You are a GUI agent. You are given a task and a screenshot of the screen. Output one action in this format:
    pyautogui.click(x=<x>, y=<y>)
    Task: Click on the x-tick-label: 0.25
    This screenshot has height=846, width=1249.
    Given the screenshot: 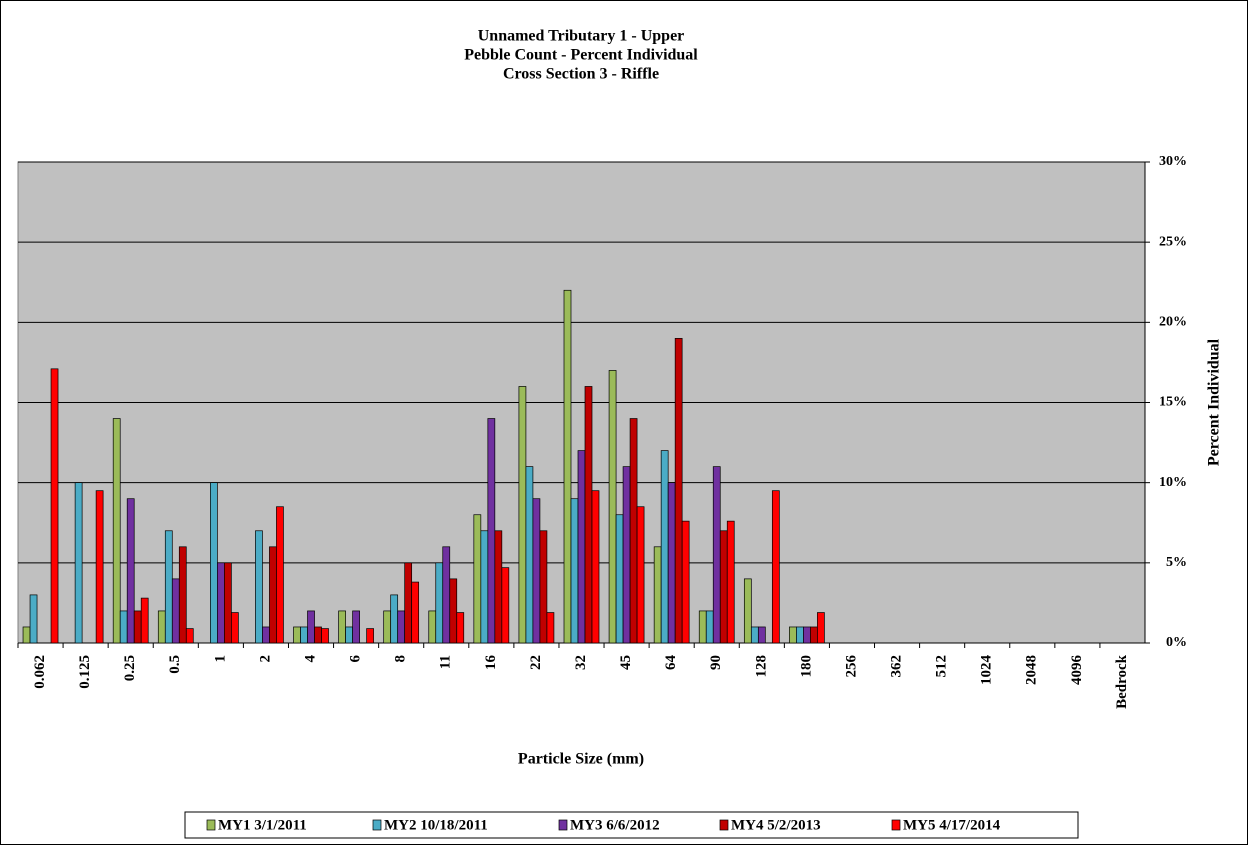 What is the action you would take?
    pyautogui.click(x=130, y=668)
    